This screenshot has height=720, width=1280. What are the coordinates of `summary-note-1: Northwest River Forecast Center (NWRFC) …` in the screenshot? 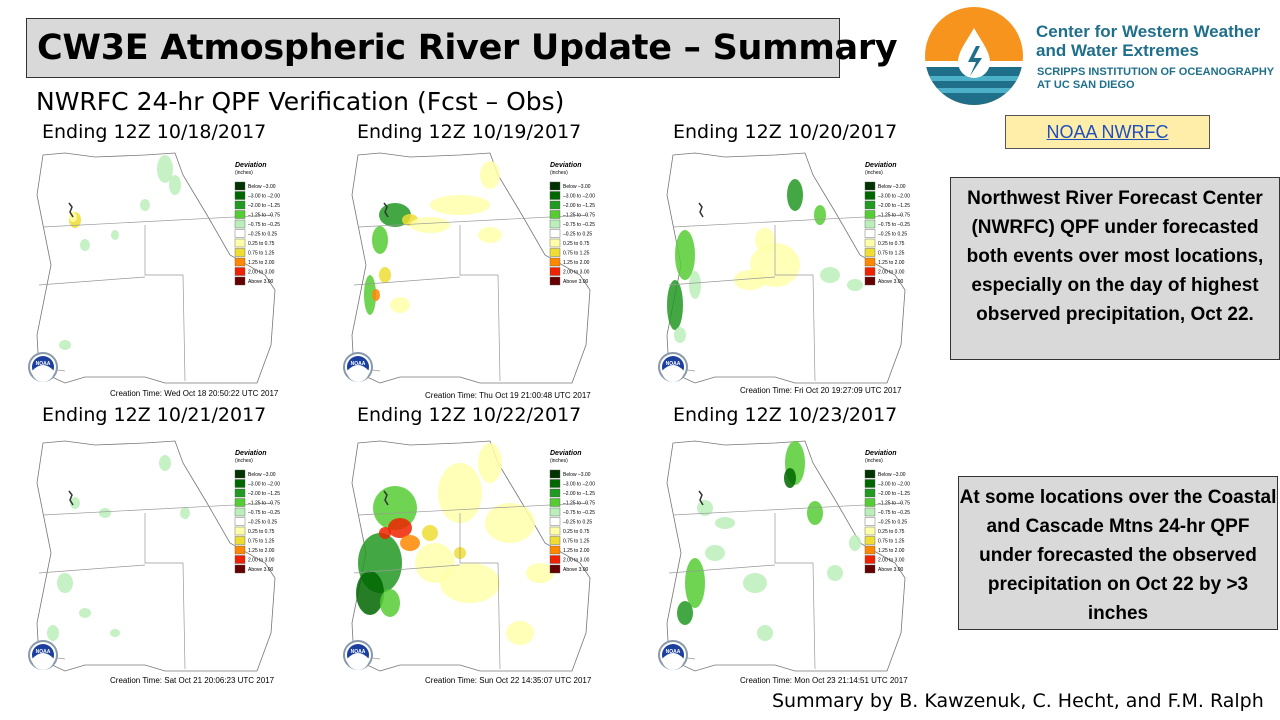 It's located at (1115, 268).